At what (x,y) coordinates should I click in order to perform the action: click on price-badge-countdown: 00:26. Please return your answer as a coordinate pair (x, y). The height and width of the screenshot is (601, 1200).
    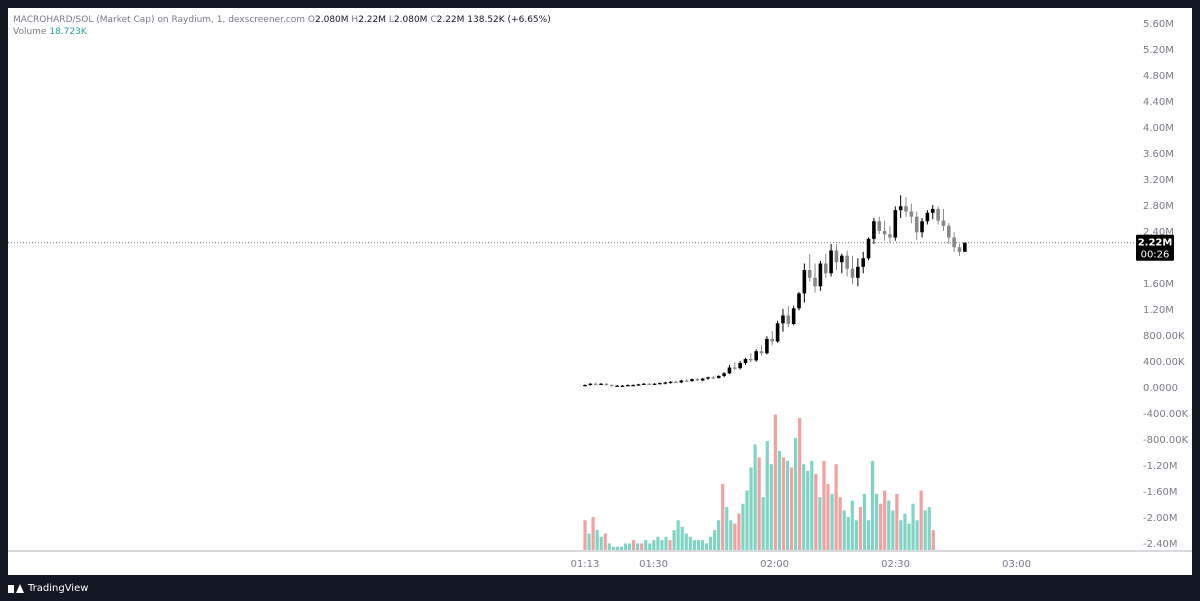
    Looking at the image, I should click on (1155, 255).